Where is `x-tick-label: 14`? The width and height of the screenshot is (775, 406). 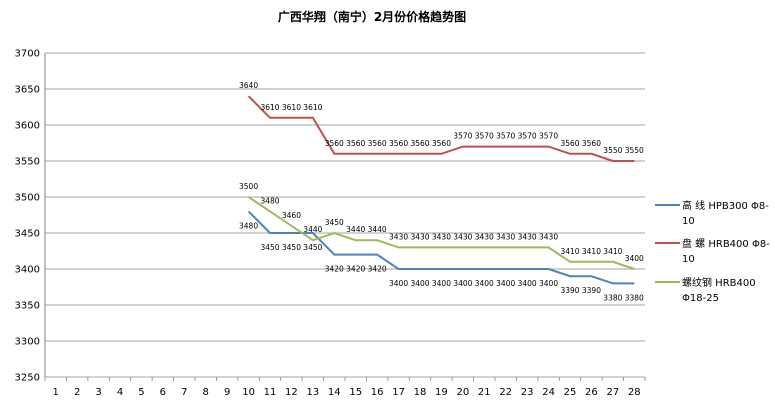
x-tick-label: 14 is located at coordinates (334, 392).